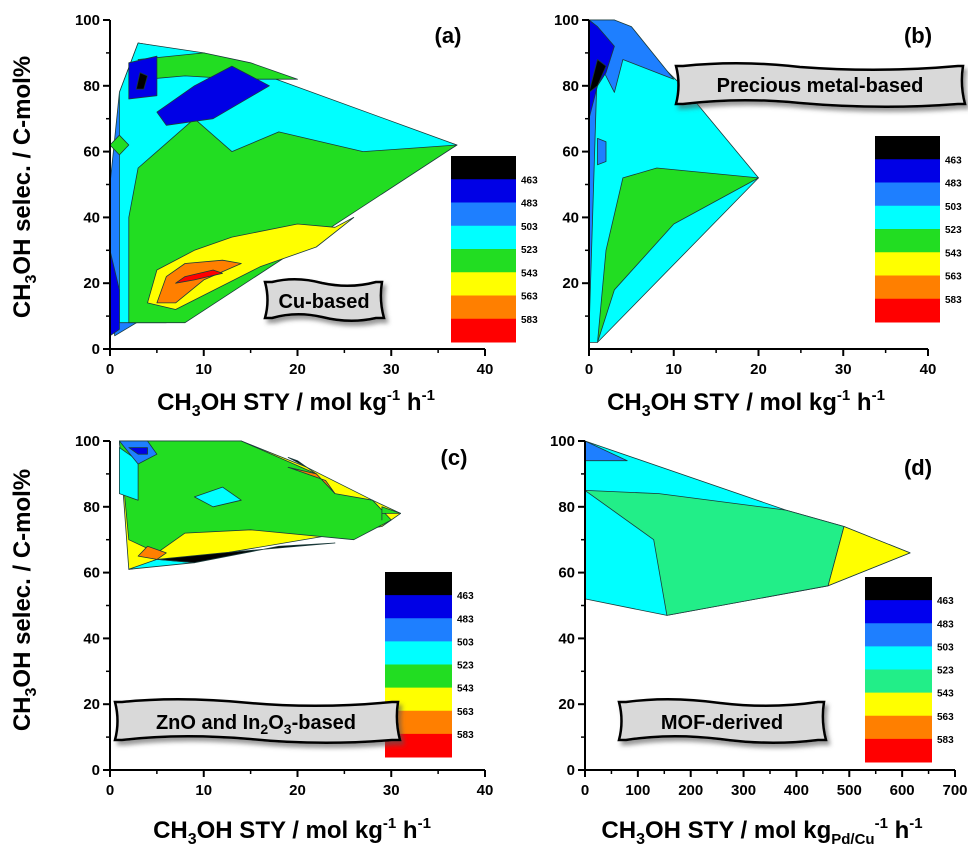  Describe the element at coordinates (918, 467) in the screenshot. I see `panel-letter-d: (d)` at that location.